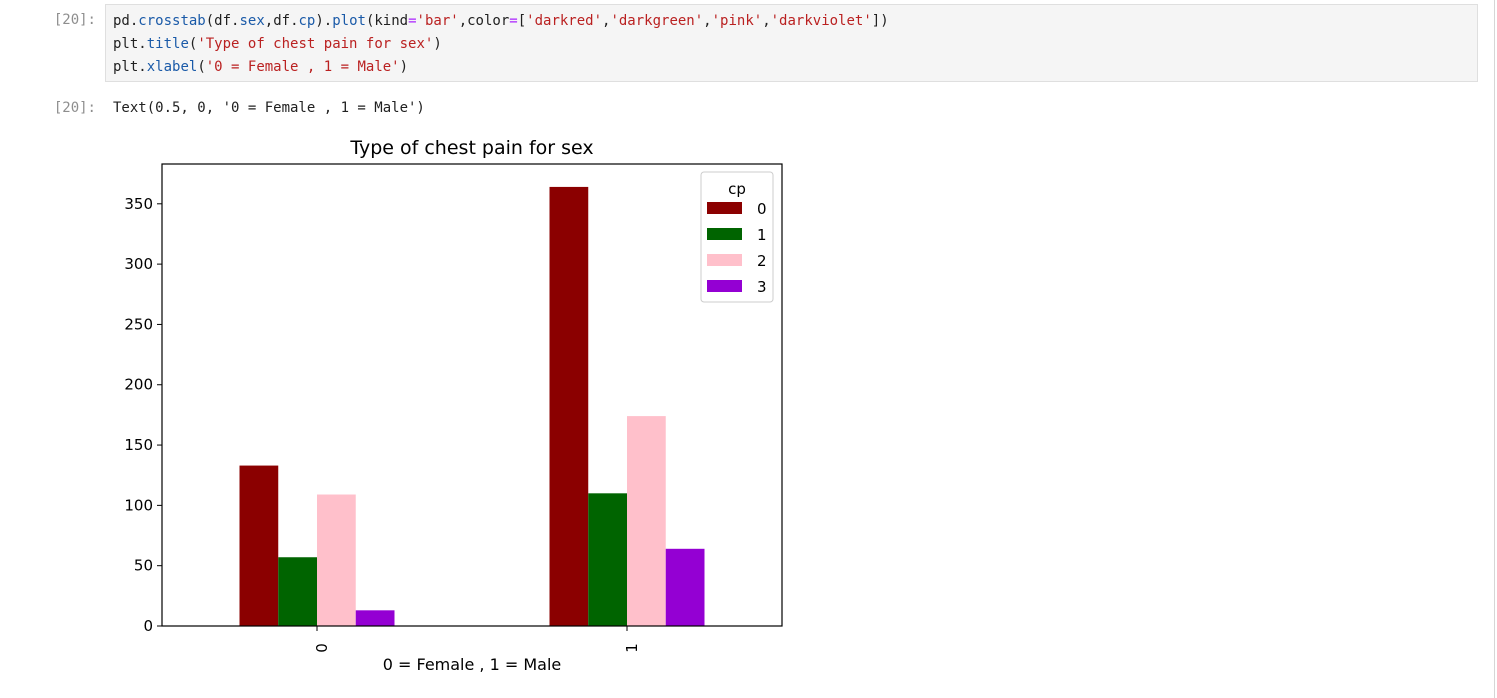 This screenshot has width=1497, height=698. Describe the element at coordinates (277, 21) in the screenshot. I see `code-token: ,df` at that location.